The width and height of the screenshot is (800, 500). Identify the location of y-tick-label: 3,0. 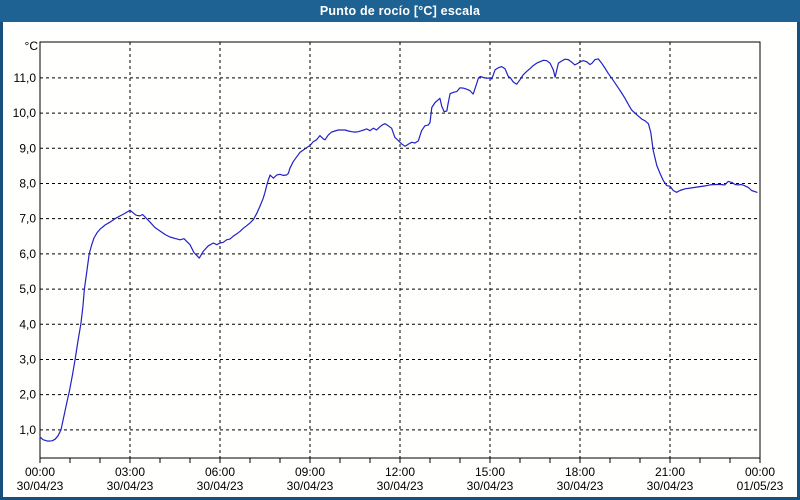
(27, 359).